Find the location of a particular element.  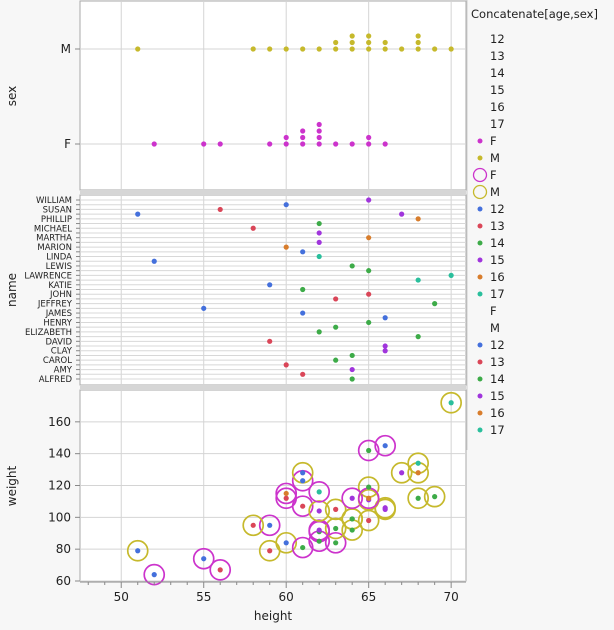

legend-item-label: 15 is located at coordinates (497, 260).